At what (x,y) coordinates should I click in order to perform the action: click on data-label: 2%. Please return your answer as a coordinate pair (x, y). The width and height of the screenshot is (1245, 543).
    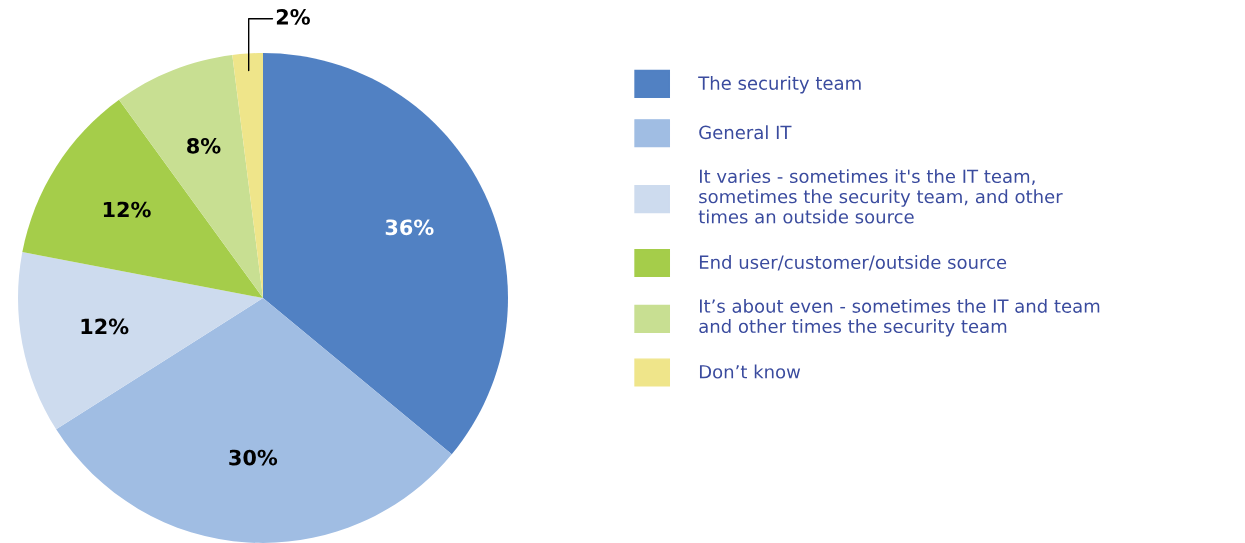
    Looking at the image, I should click on (293, 16).